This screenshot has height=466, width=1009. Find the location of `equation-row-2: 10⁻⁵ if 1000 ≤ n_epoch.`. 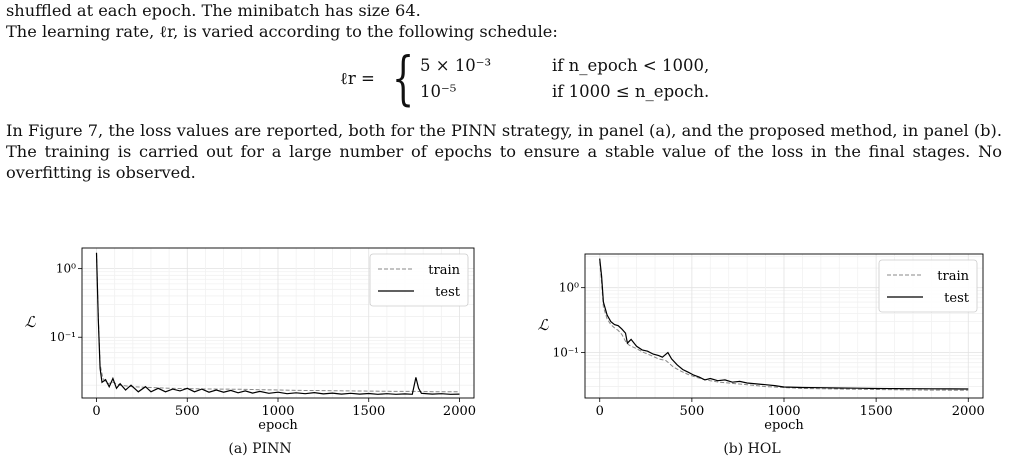

equation-row-2: 10⁻⁵ if 1000 ≤ n_epoch. is located at coordinates (564, 91).